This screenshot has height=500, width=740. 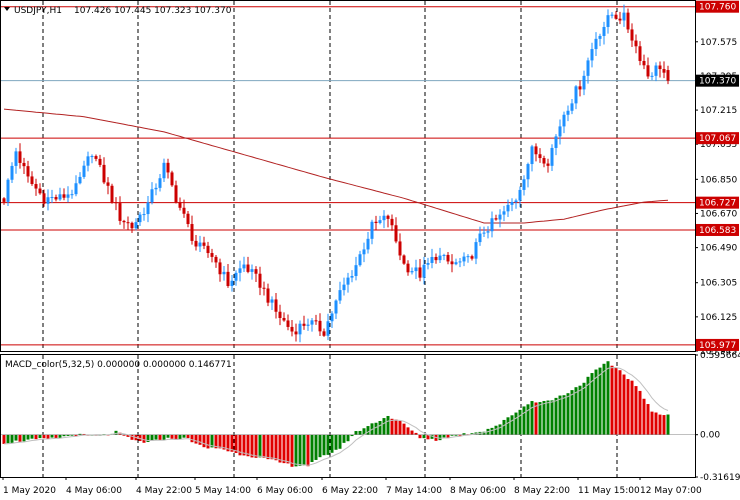 I want to click on level-tag-box, so click(x=717, y=229).